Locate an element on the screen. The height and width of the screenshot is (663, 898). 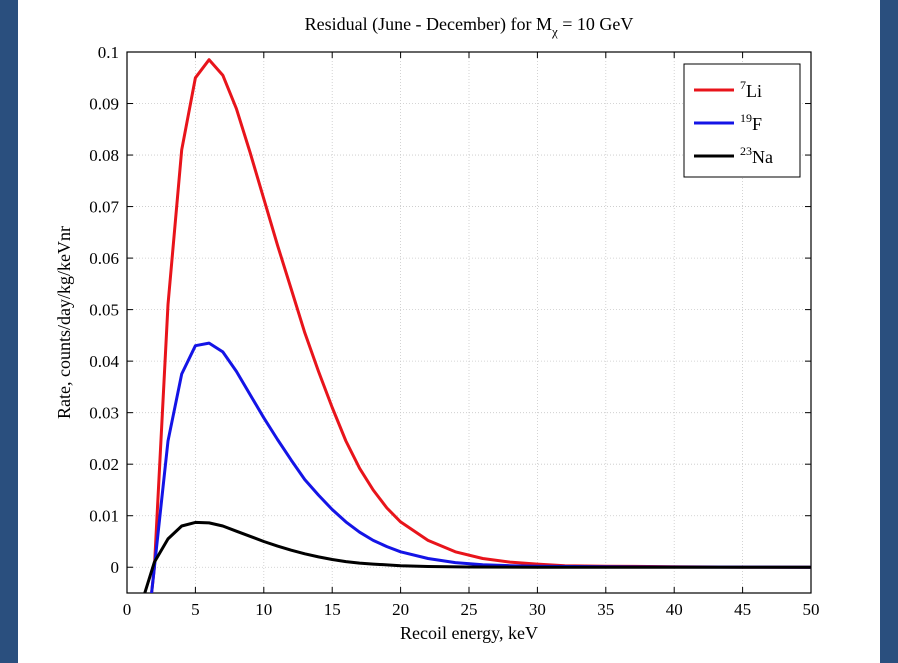
title-subscript: χ is located at coordinates (554, 31).